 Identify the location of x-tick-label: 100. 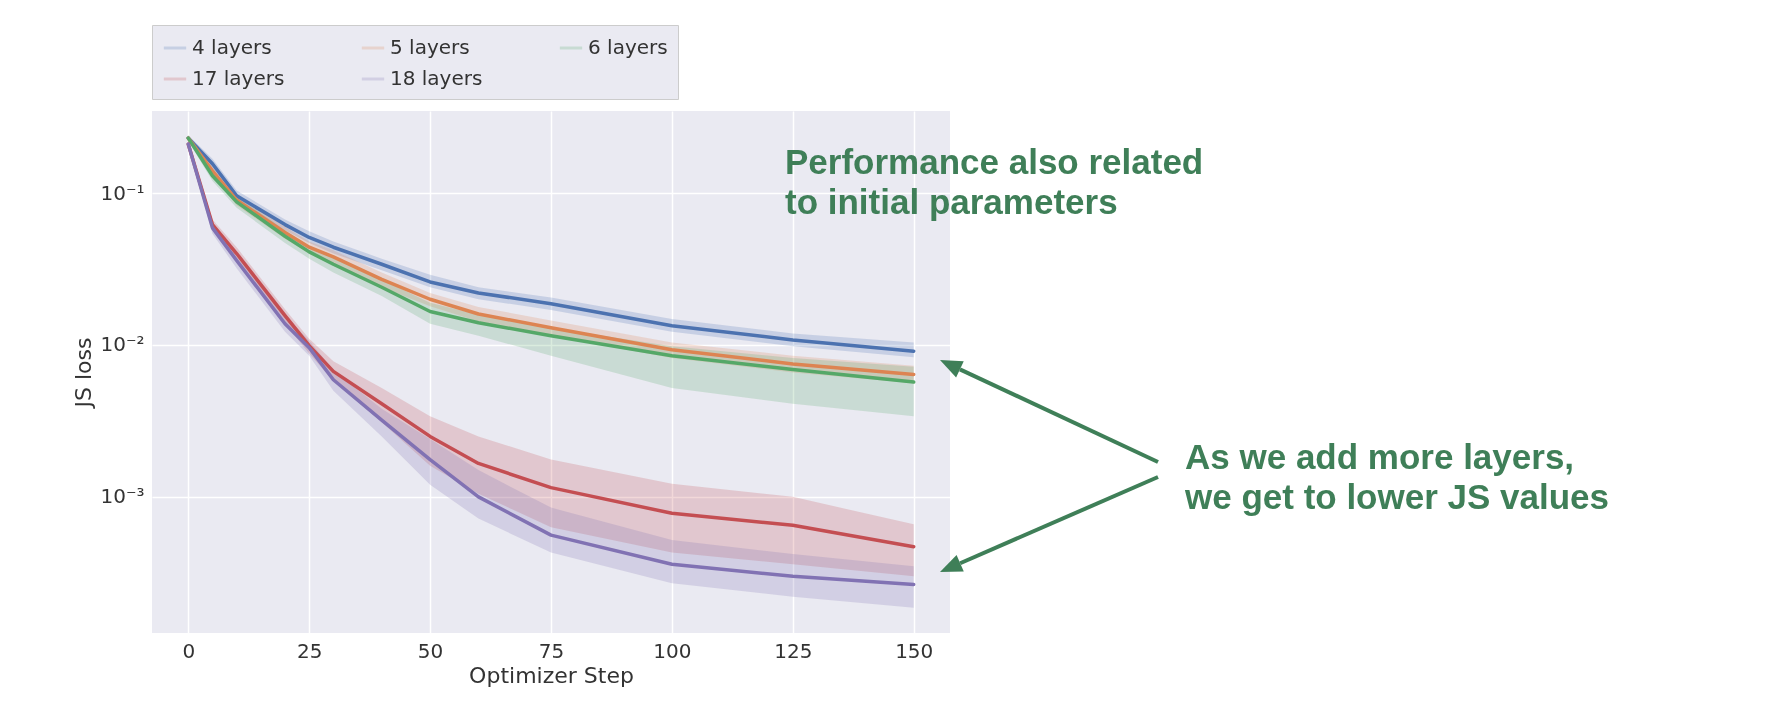
(672, 650).